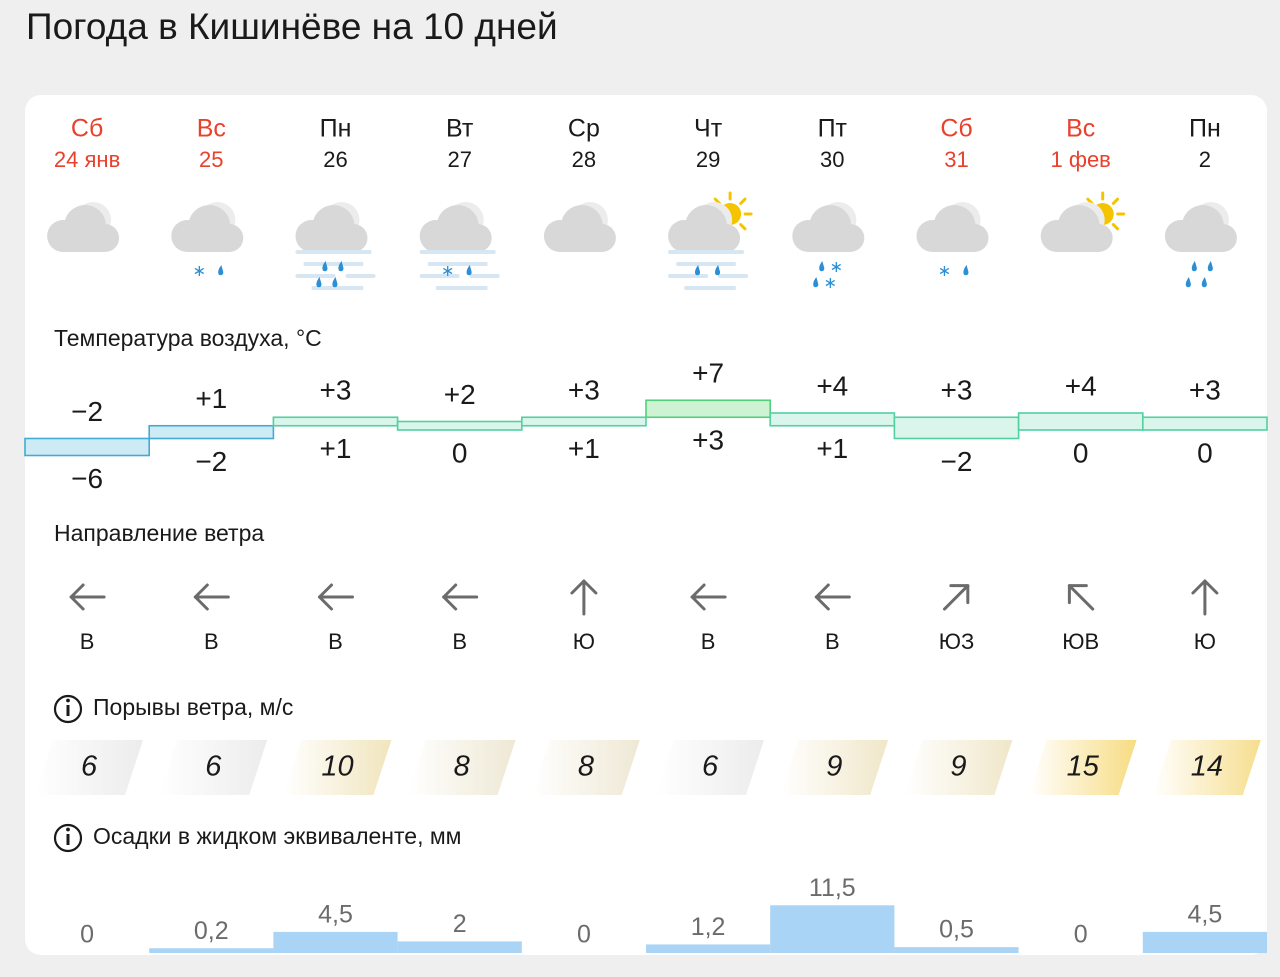  Describe the element at coordinates (956, 159) in the screenshot. I see `date: 31` at that location.